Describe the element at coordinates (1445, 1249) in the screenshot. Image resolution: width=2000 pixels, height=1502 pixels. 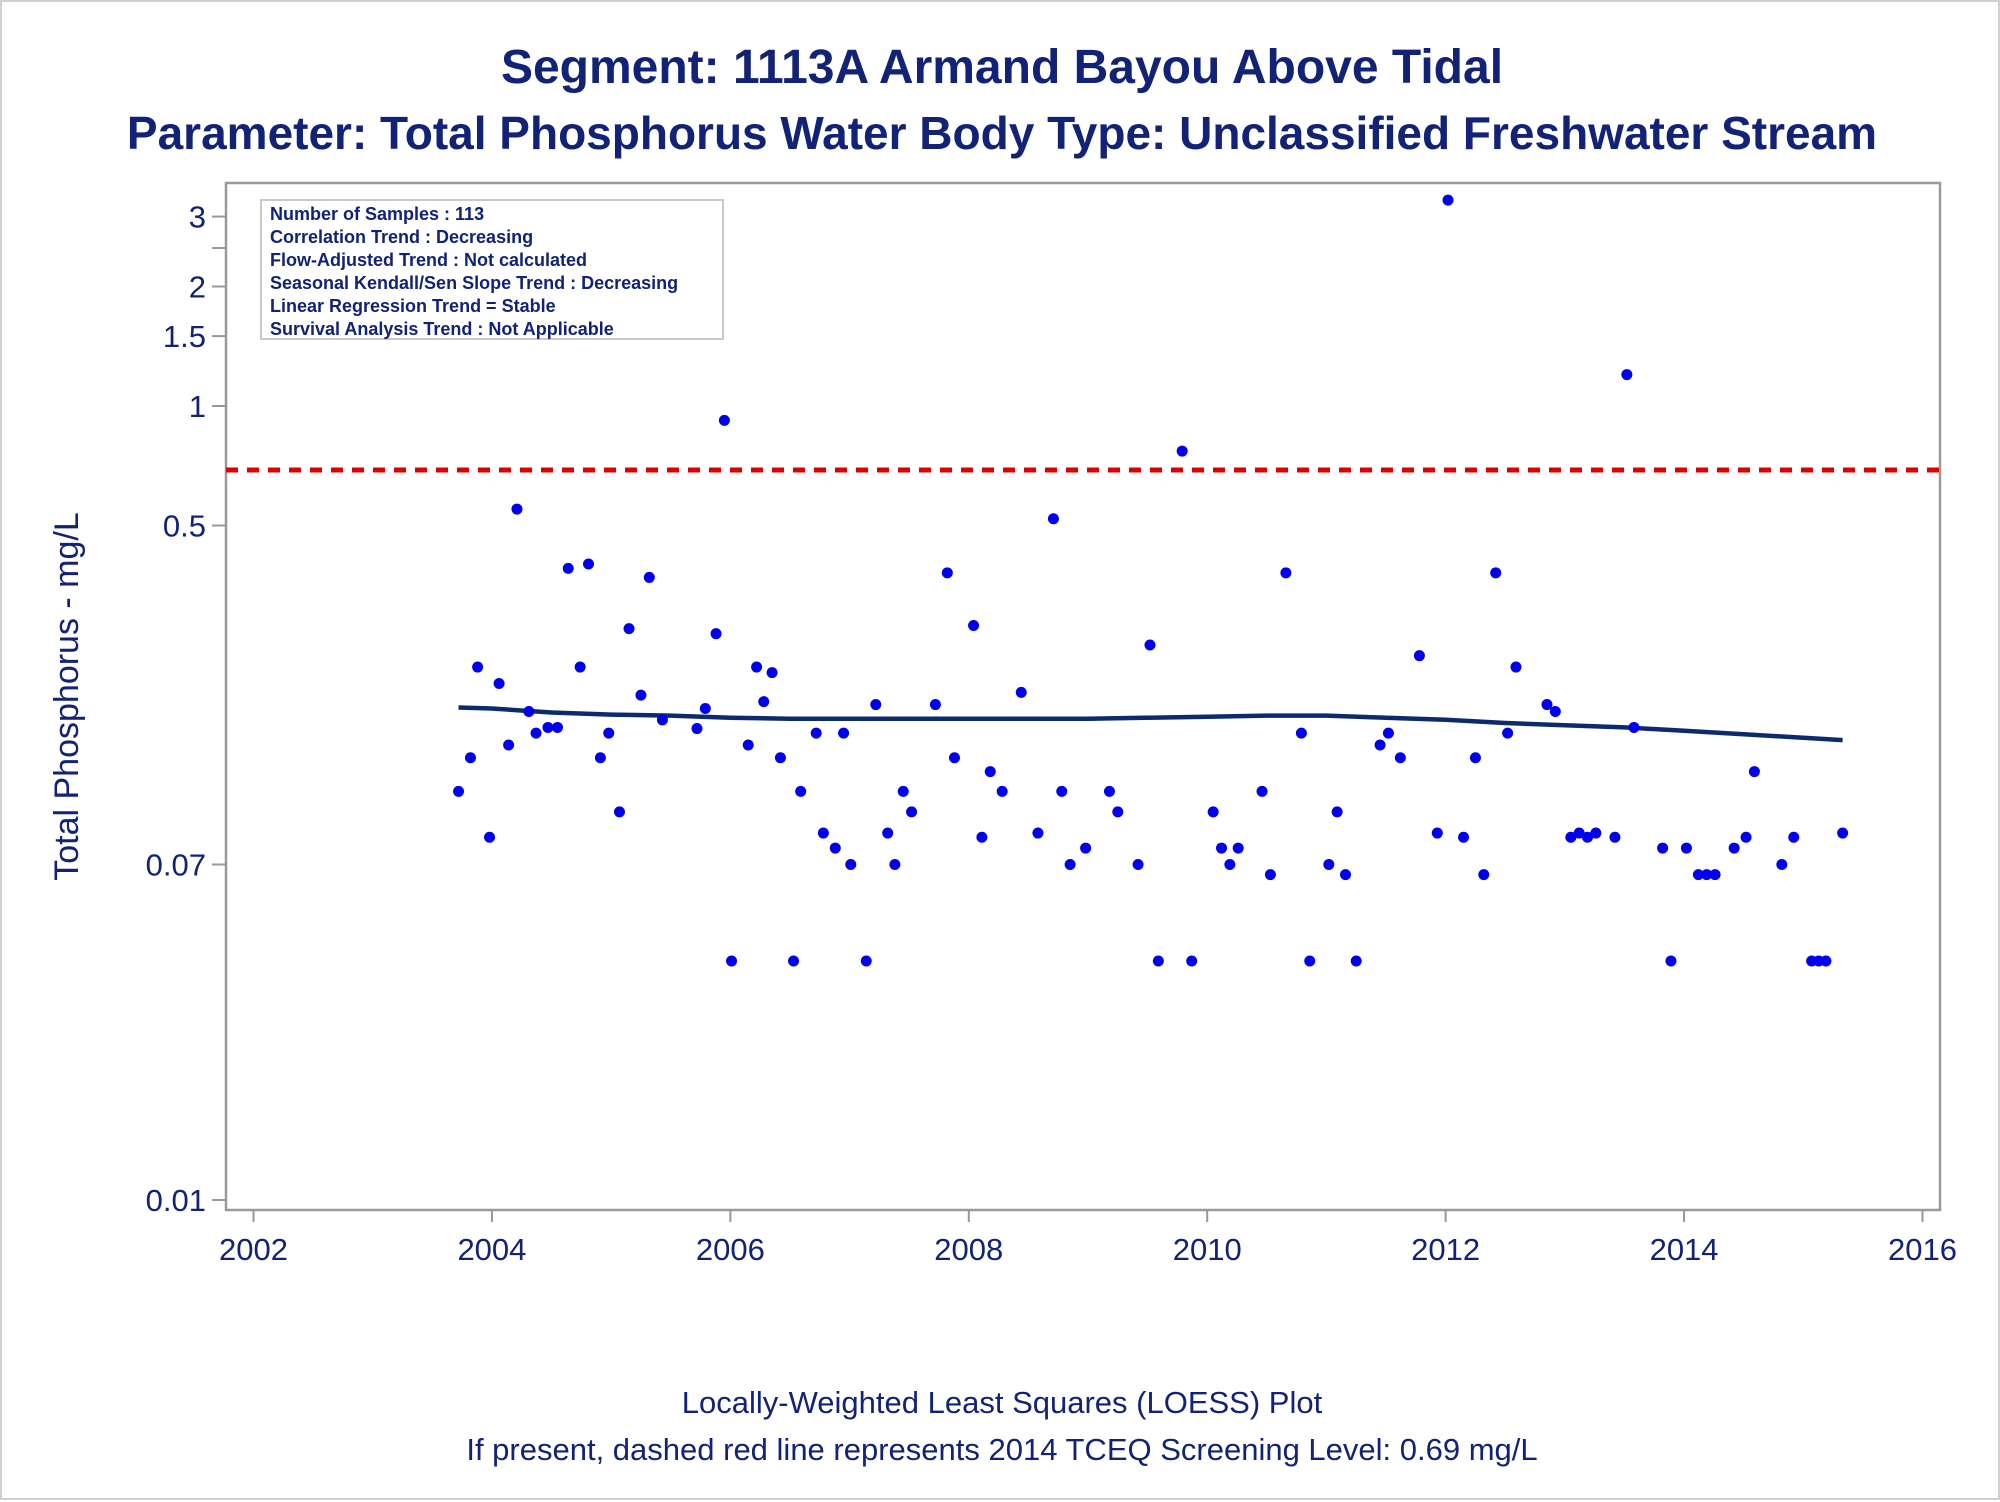
I see `x-tick-label: 2012` at that location.